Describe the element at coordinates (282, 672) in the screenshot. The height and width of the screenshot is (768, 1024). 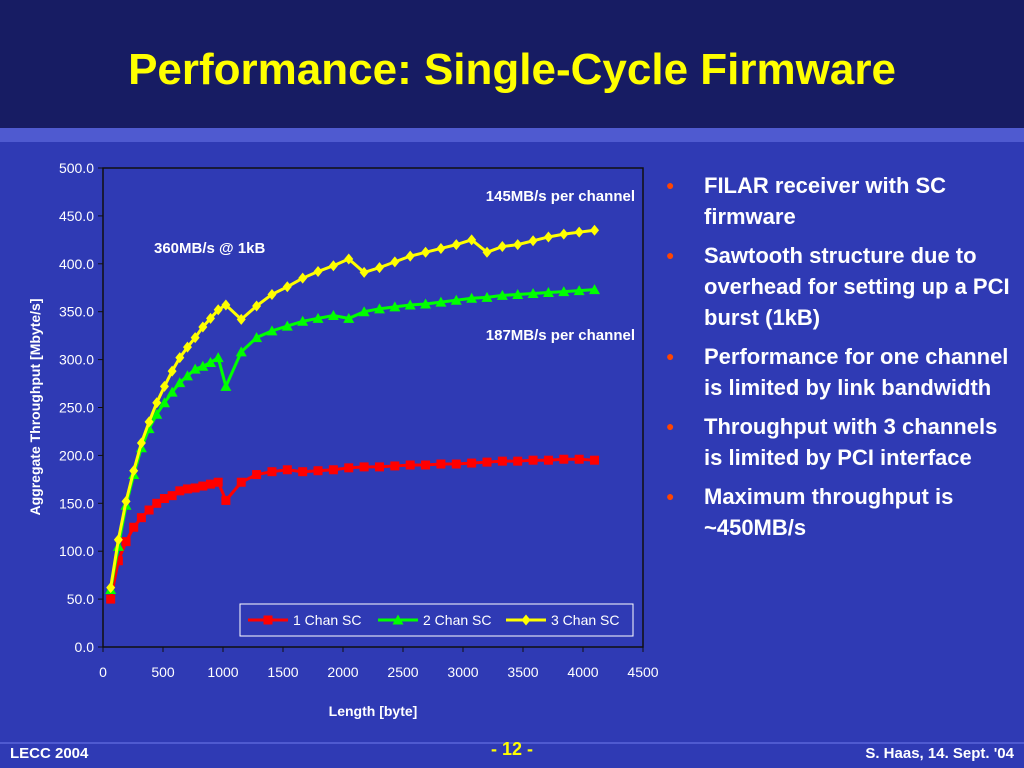
I see `x-tick-label: 1500` at that location.